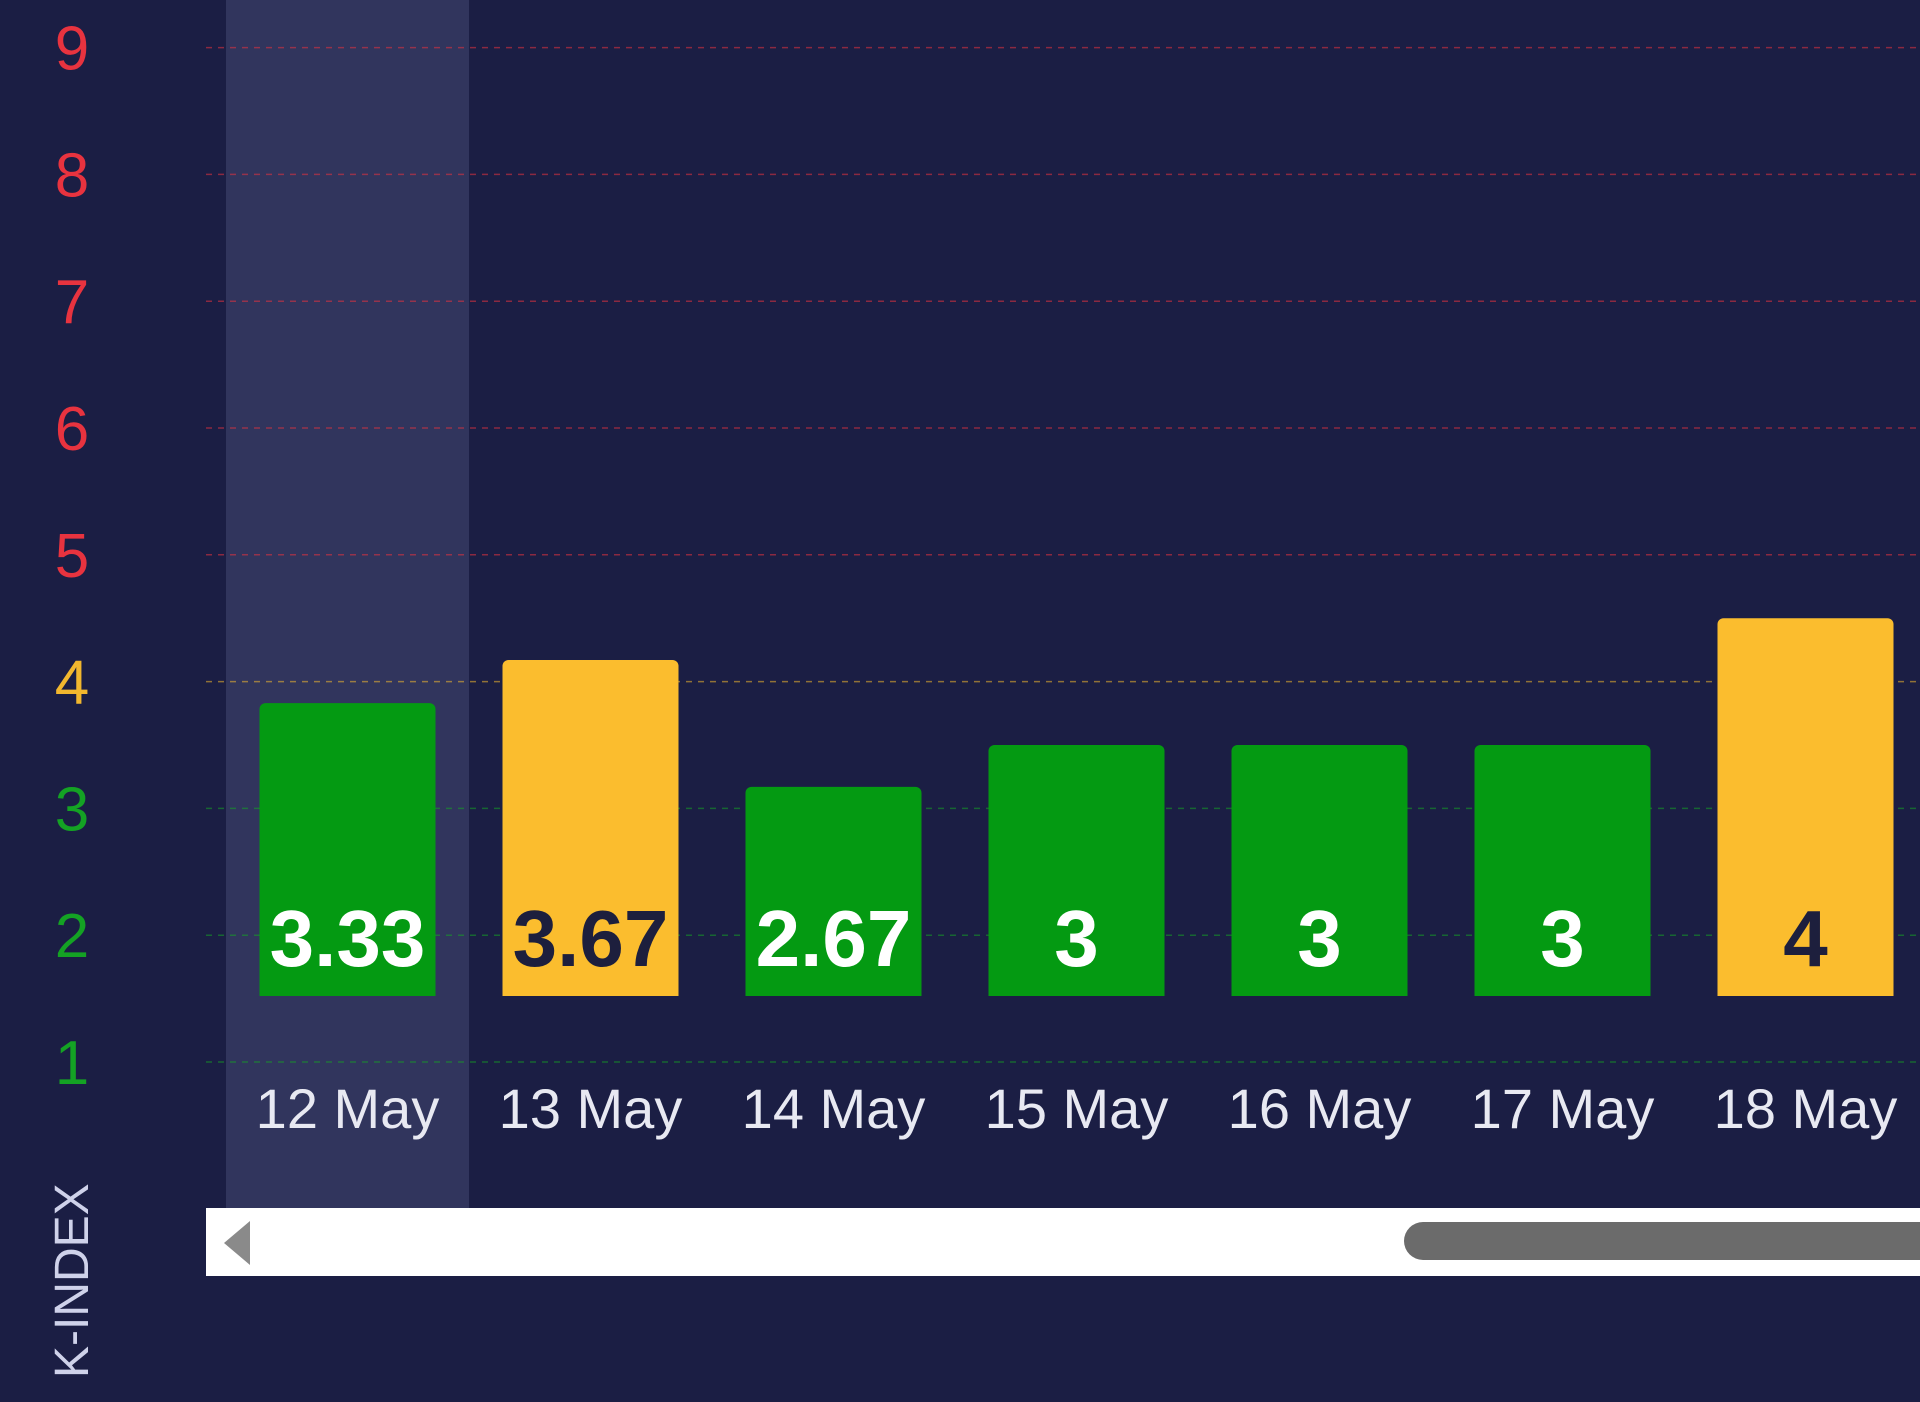  Describe the element at coordinates (237, 1243) in the screenshot. I see `triangle-left-icon` at that location.